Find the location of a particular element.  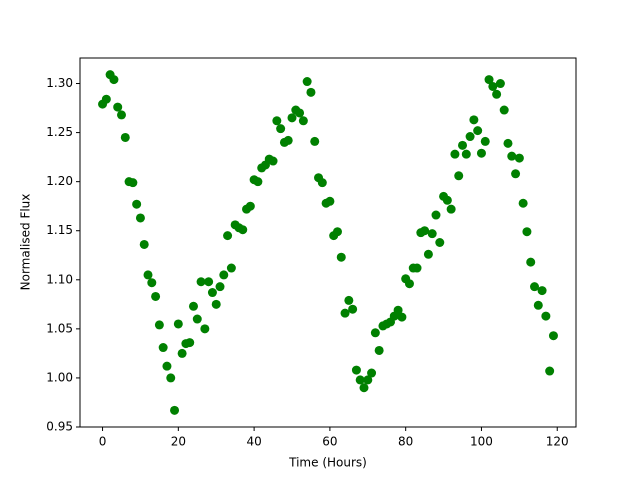

y-tick-label: 1.30 is located at coordinates (59, 83).